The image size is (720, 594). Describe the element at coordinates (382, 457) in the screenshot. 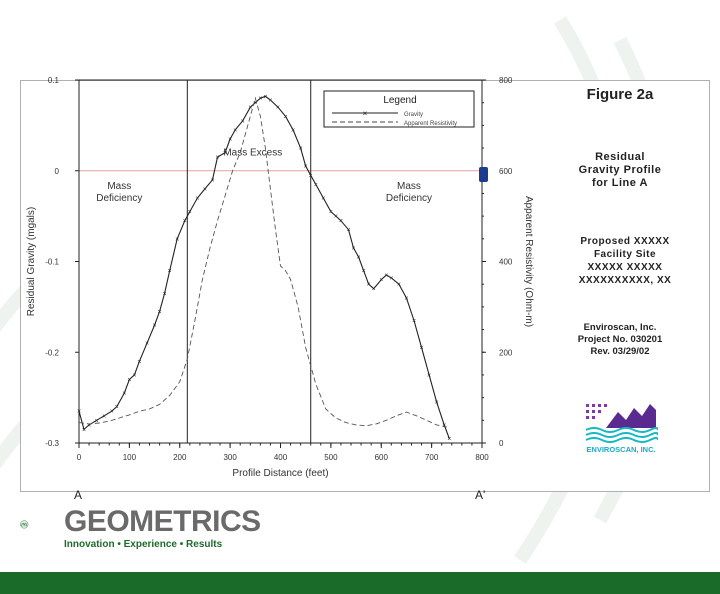

I see `x-tick-label: 600` at that location.